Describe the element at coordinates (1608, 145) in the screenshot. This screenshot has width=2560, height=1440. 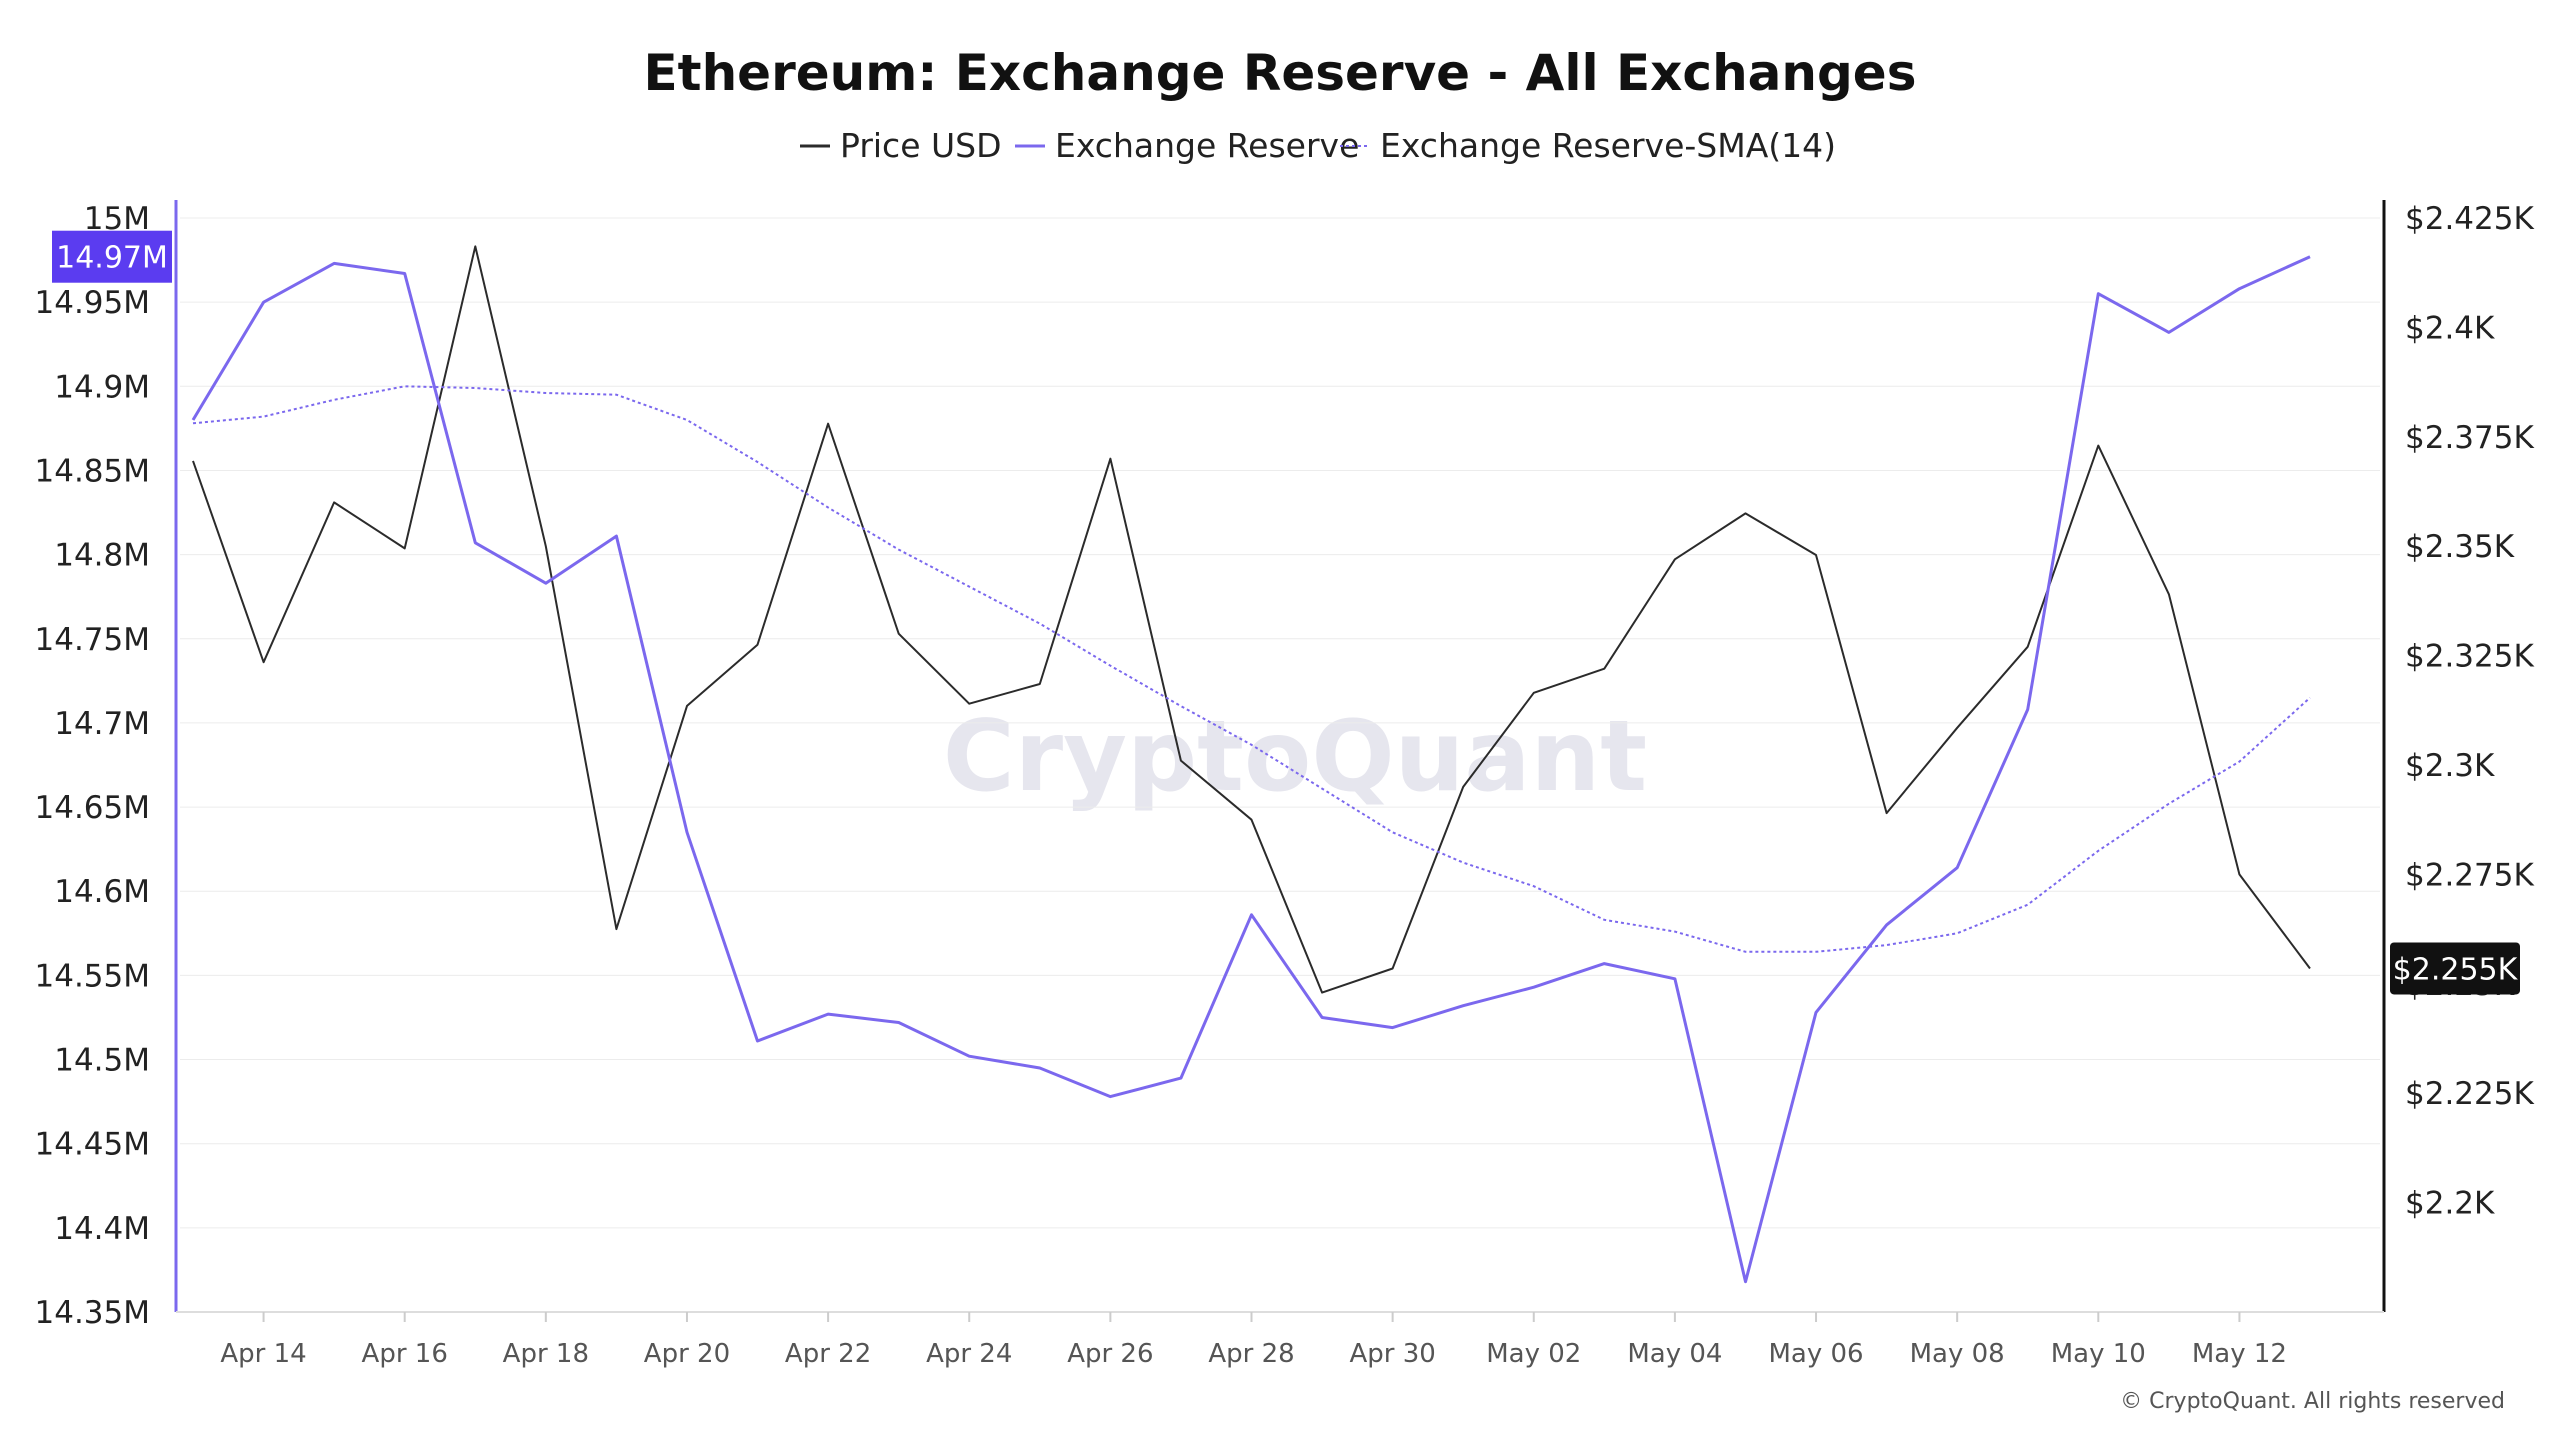
I see `legend-label-sma: Exchange Reserve-SMA(14)` at that location.